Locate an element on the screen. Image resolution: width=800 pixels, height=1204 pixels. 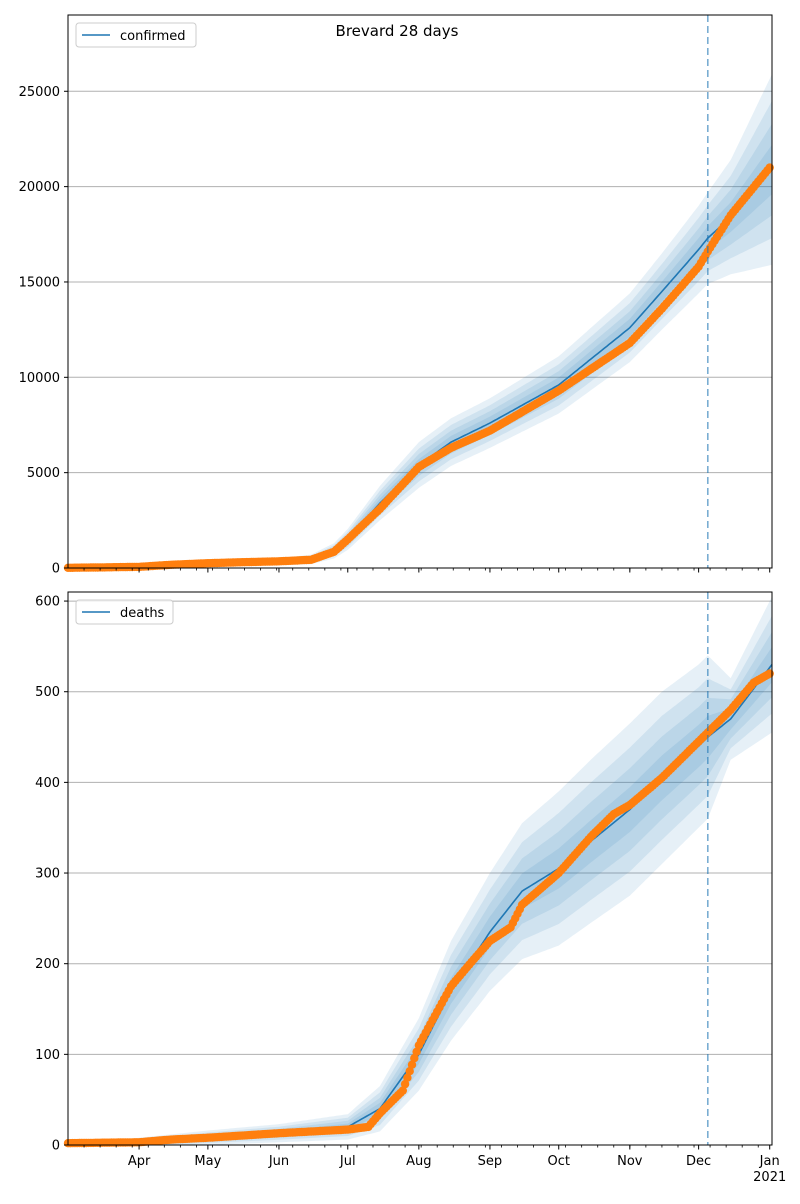
x-tick-label: Sep is located at coordinates (490, 1161).